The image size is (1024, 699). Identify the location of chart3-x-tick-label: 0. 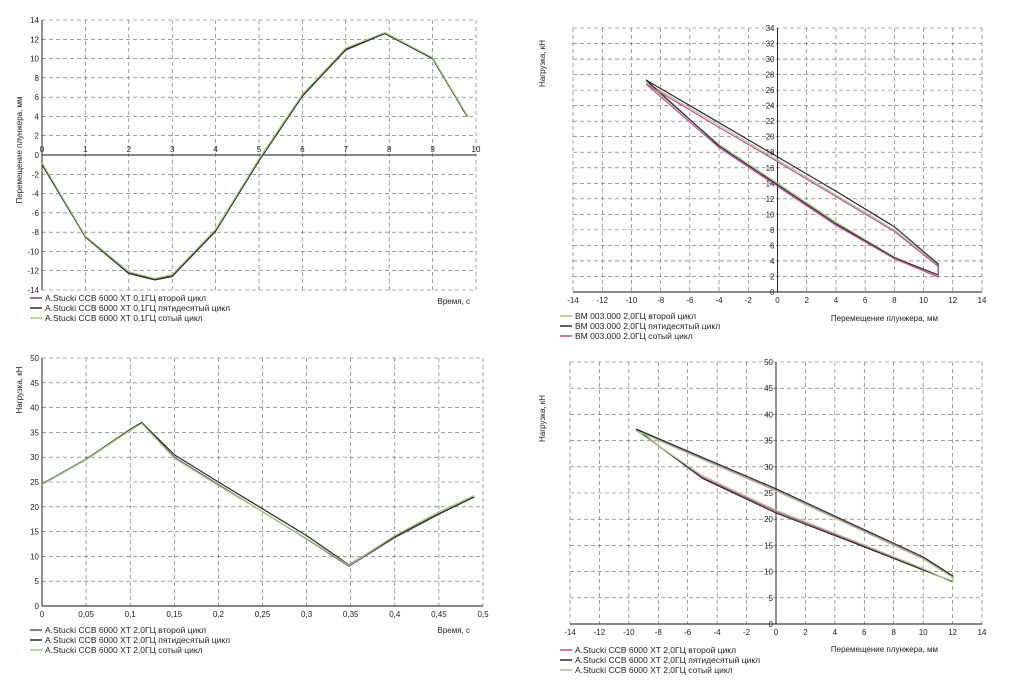
(42, 614).